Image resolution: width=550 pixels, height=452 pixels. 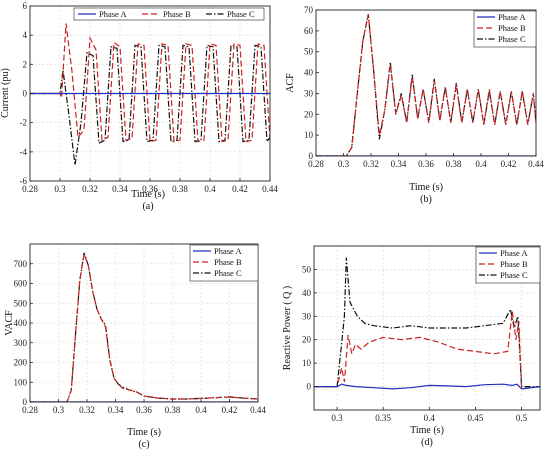 I want to click on x-tick-label: 0.35, so click(x=383, y=418).